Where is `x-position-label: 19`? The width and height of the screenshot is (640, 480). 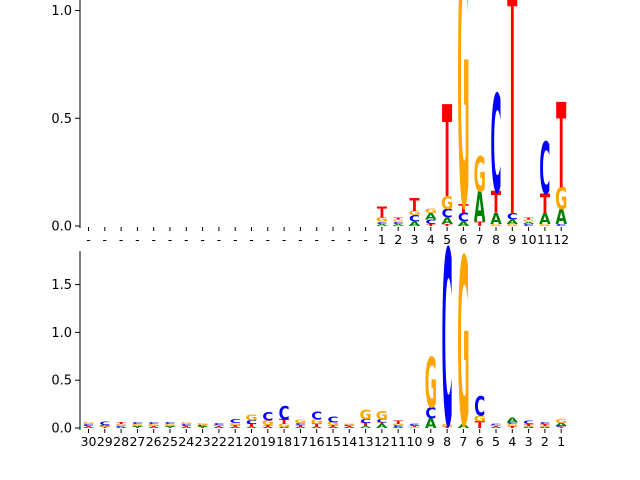 x-position-label: 19 is located at coordinates (268, 441).